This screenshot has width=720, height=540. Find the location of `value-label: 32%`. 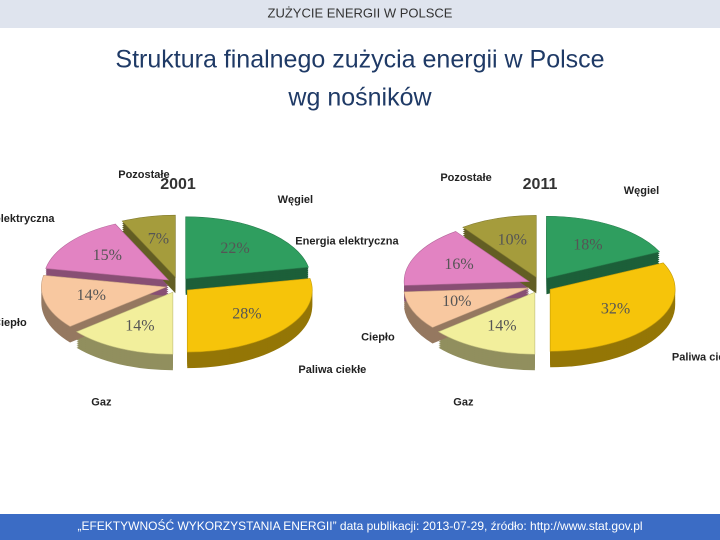

value-label: 32% is located at coordinates (615, 309).